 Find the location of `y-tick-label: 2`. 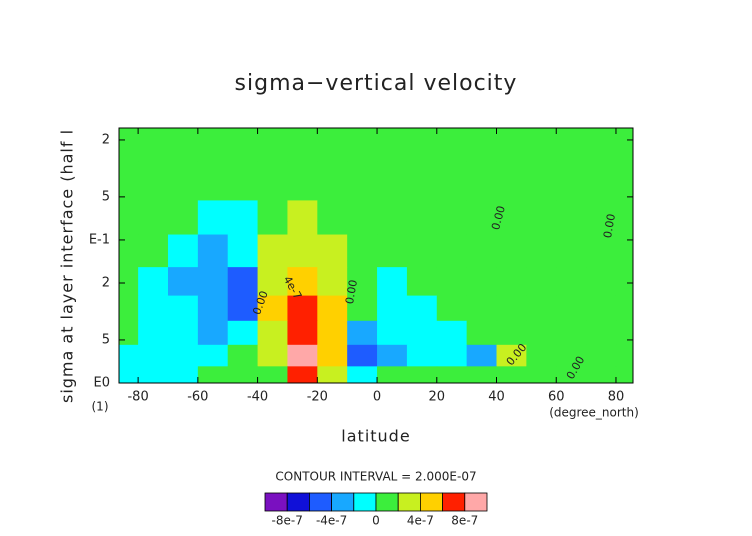

y-tick-label: 2 is located at coordinates (106, 139).